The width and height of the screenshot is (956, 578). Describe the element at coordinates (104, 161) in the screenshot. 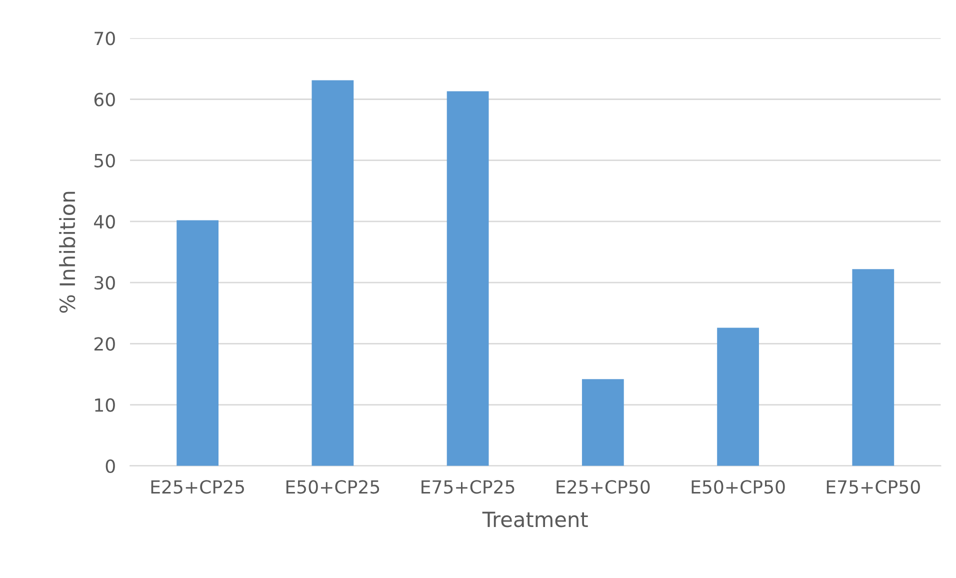

I see `y-tick-label: 50` at that location.